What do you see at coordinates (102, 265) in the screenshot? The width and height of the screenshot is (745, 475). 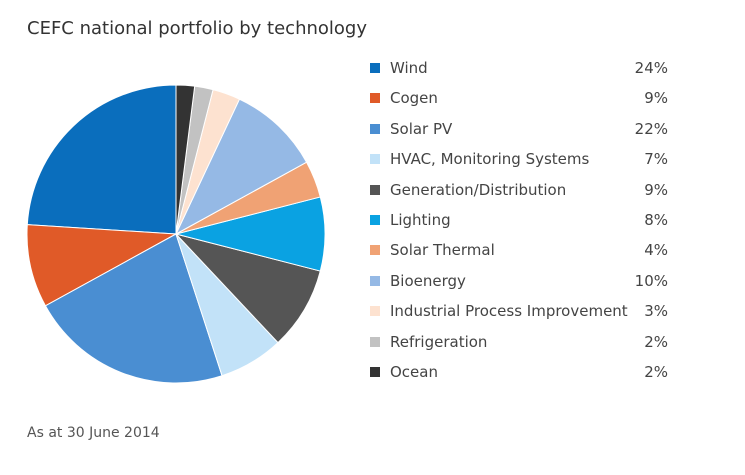 I see `pie-slice-cogen` at bounding box center [102, 265].